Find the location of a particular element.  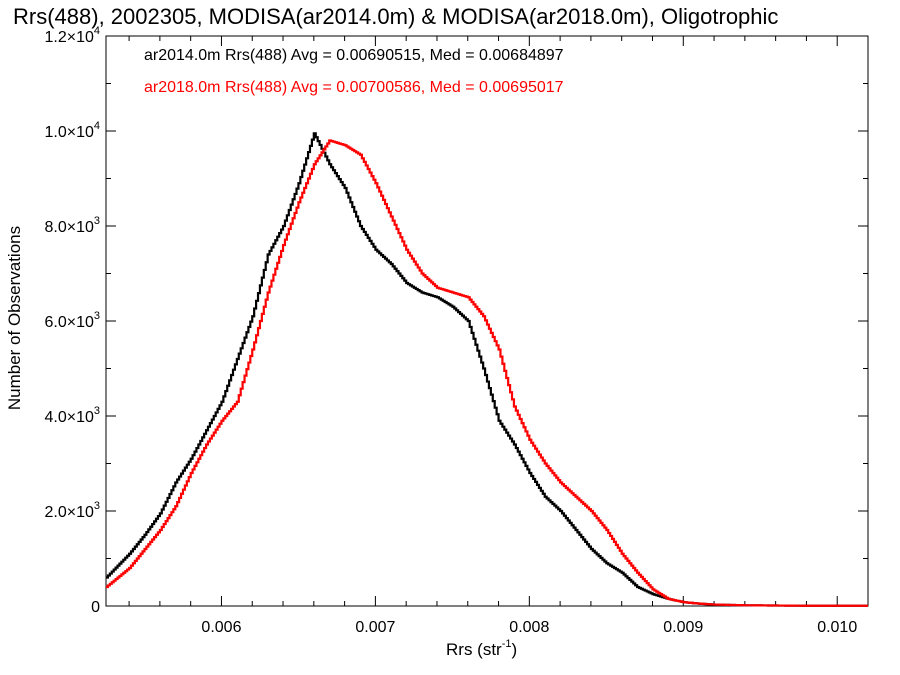

x-tick-label: 0.008 is located at coordinates (529, 627).